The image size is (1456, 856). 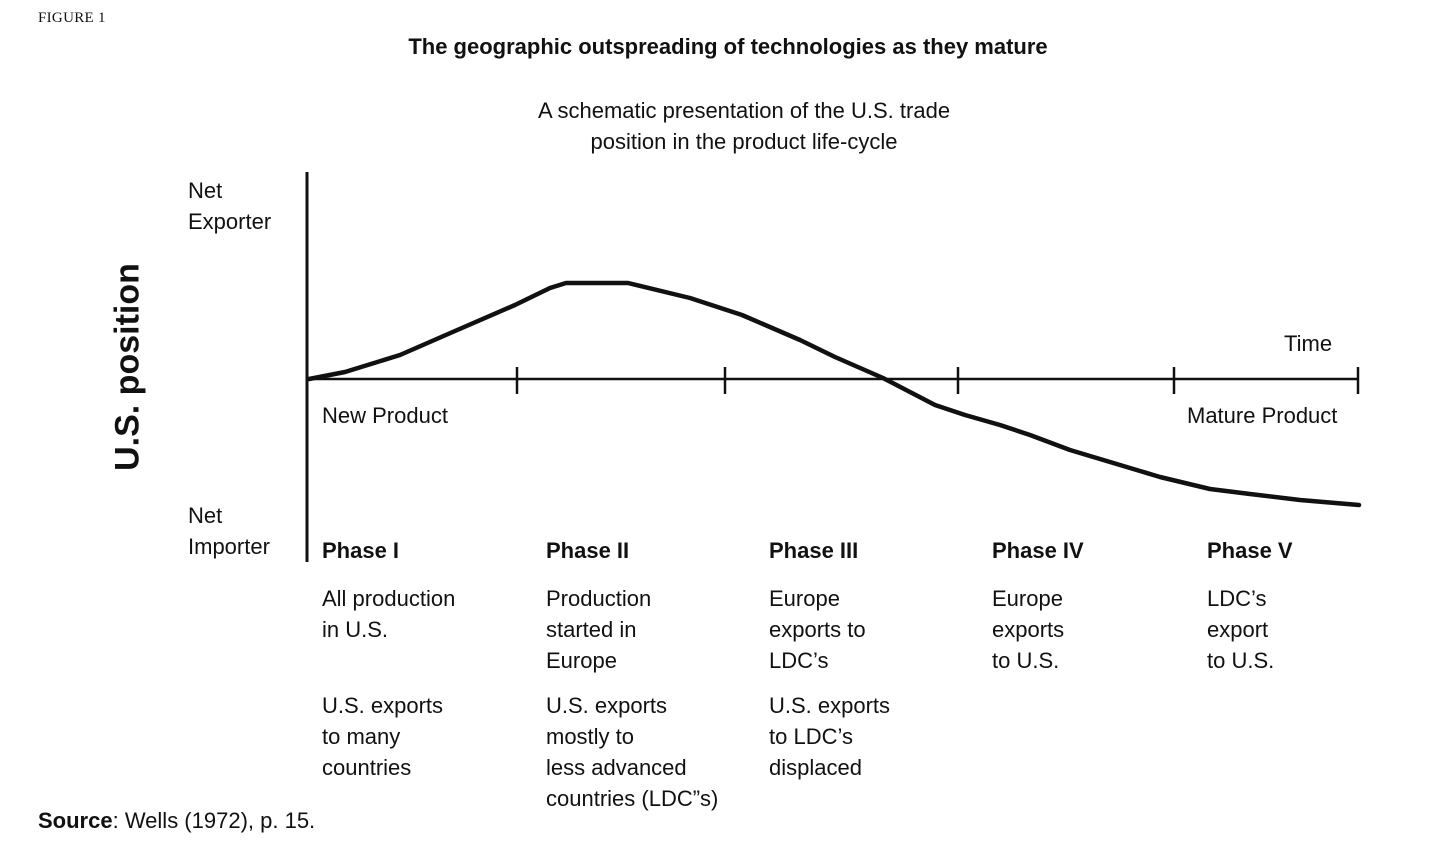 I want to click on phase-3-note-line: displaced, so click(x=815, y=767).